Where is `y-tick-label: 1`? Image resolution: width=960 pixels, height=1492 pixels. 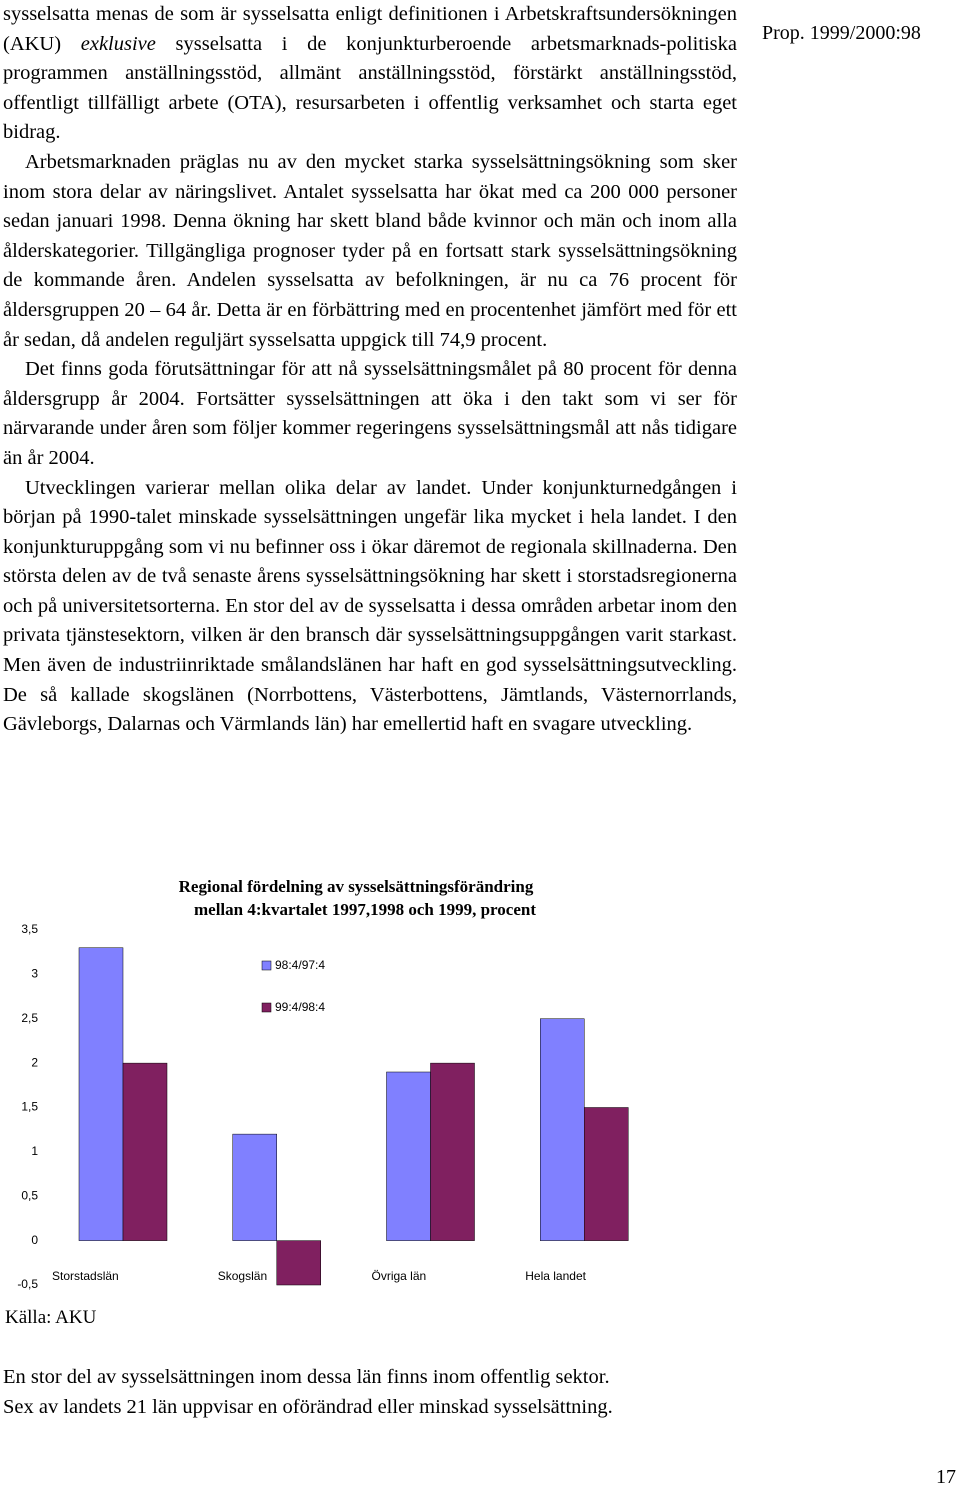 y-tick-label: 1 is located at coordinates (34, 1151).